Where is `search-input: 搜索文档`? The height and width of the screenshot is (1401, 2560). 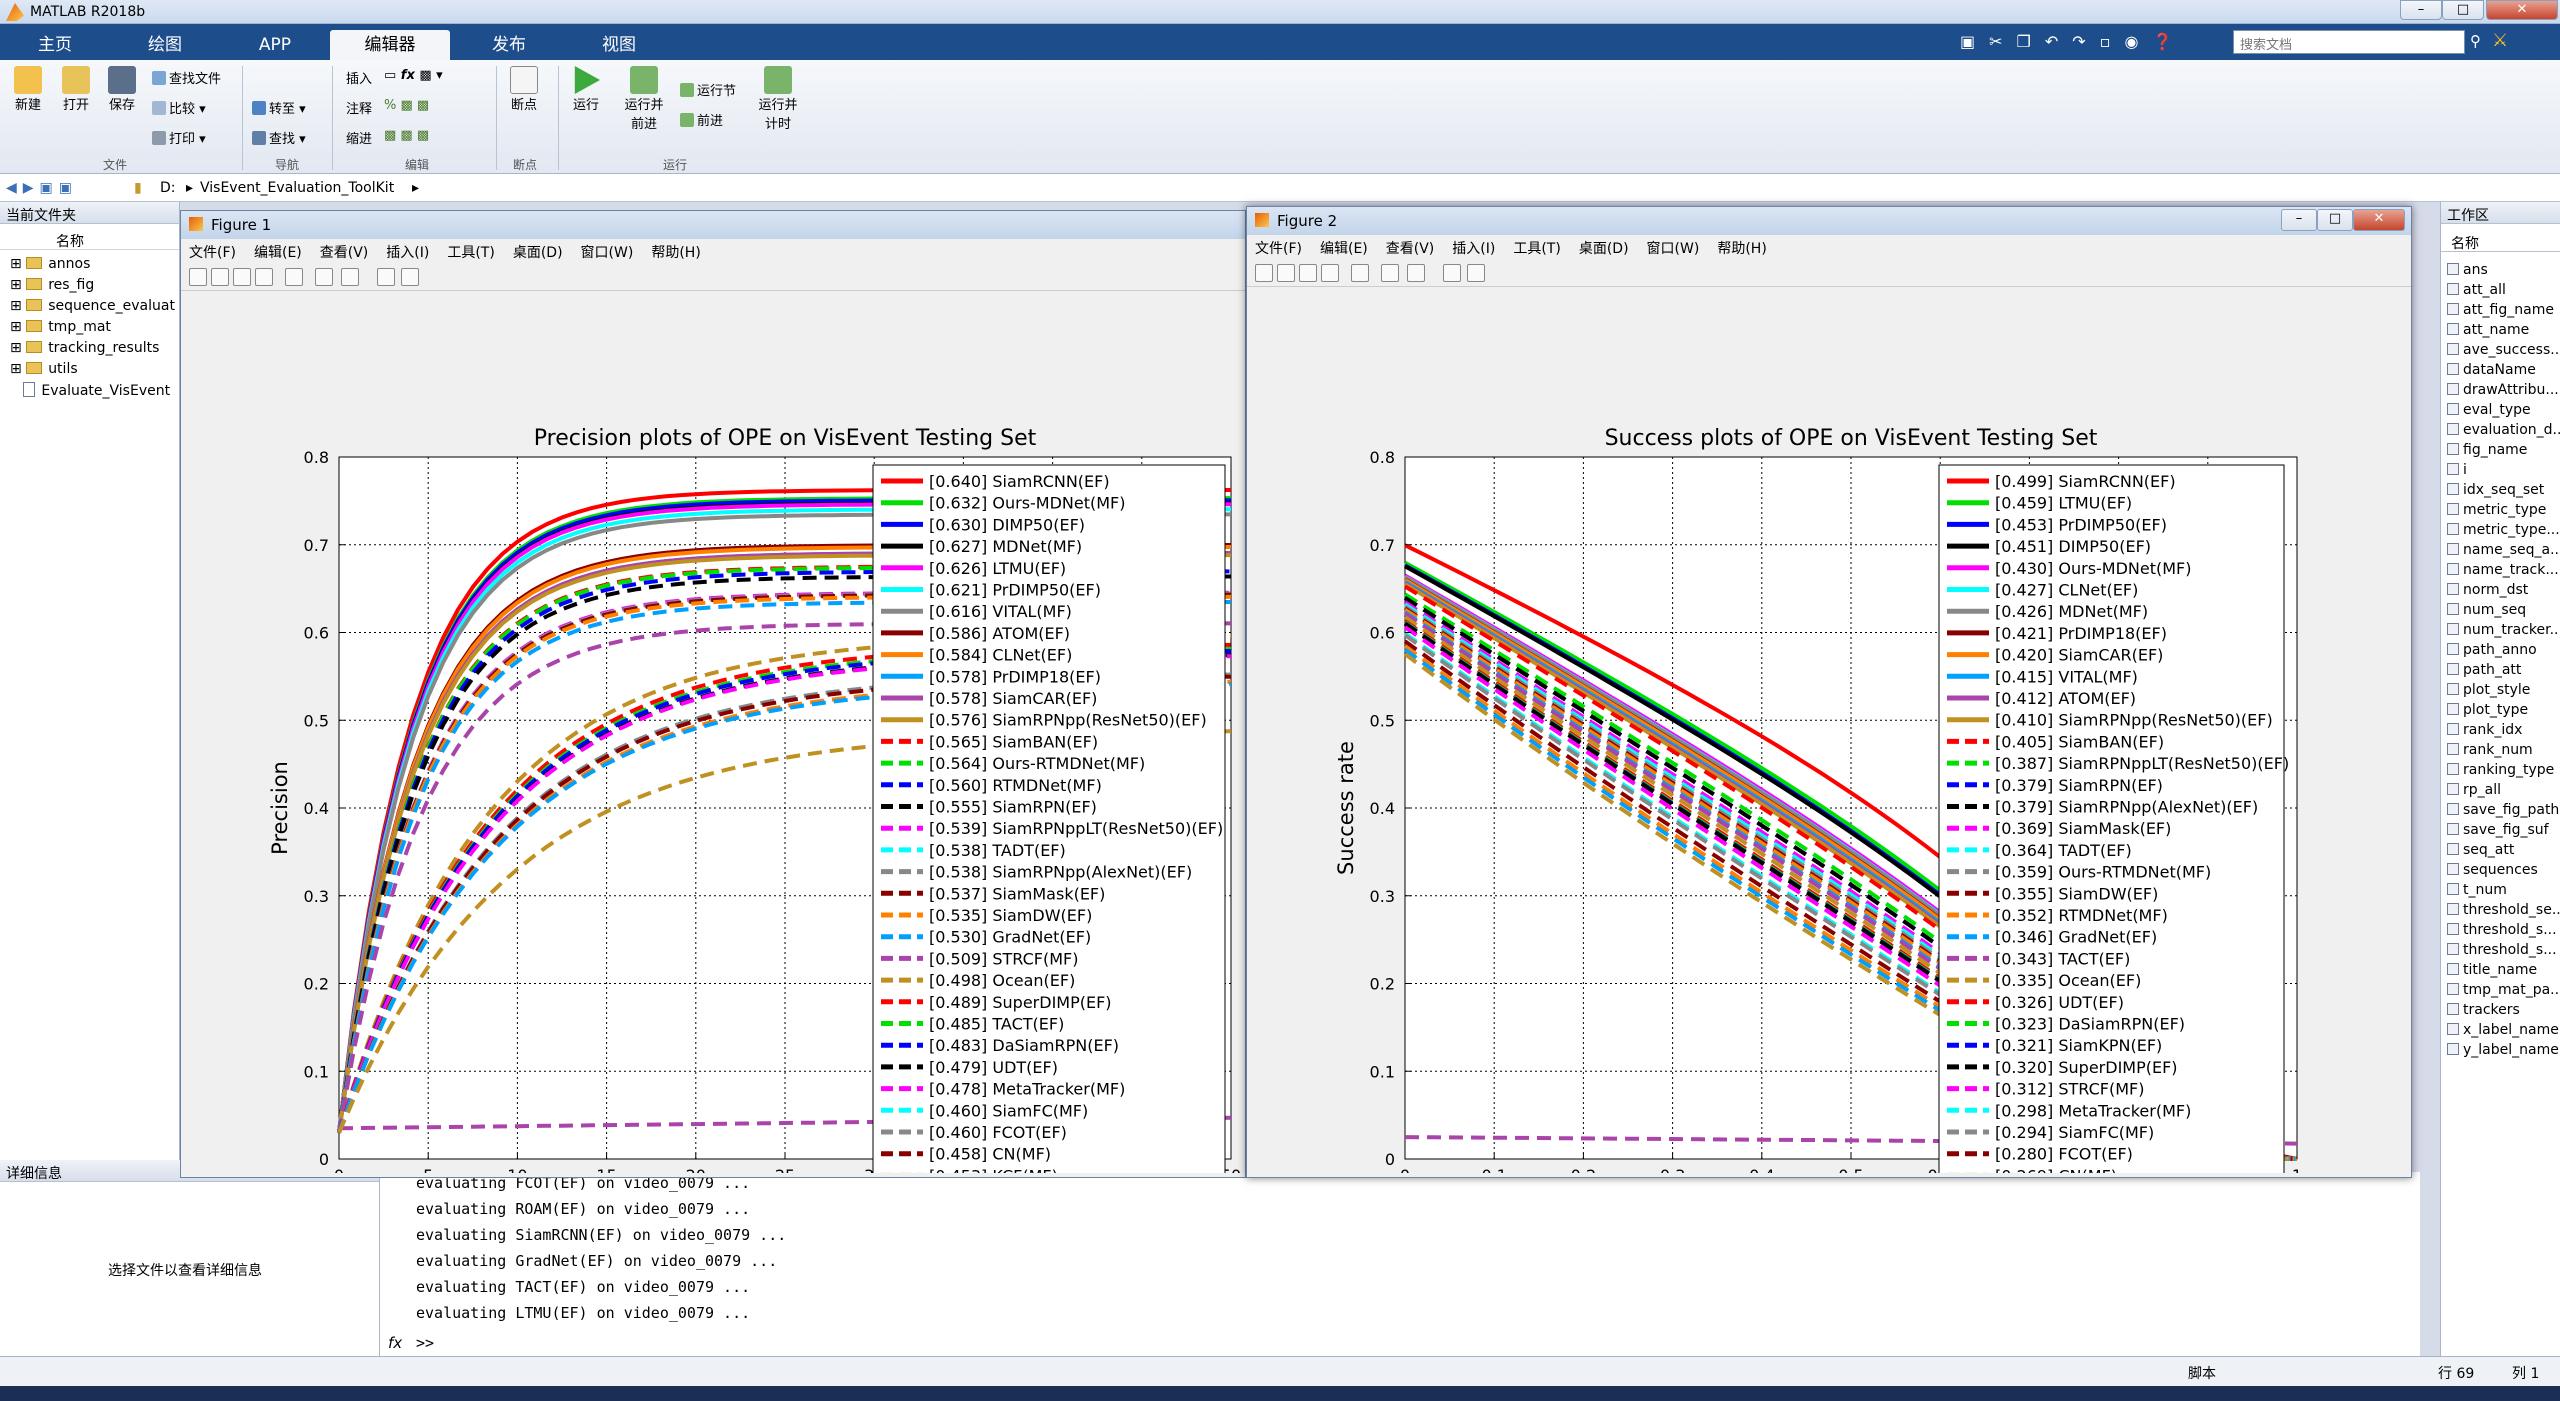 search-input: 搜索文档 is located at coordinates (2349, 42).